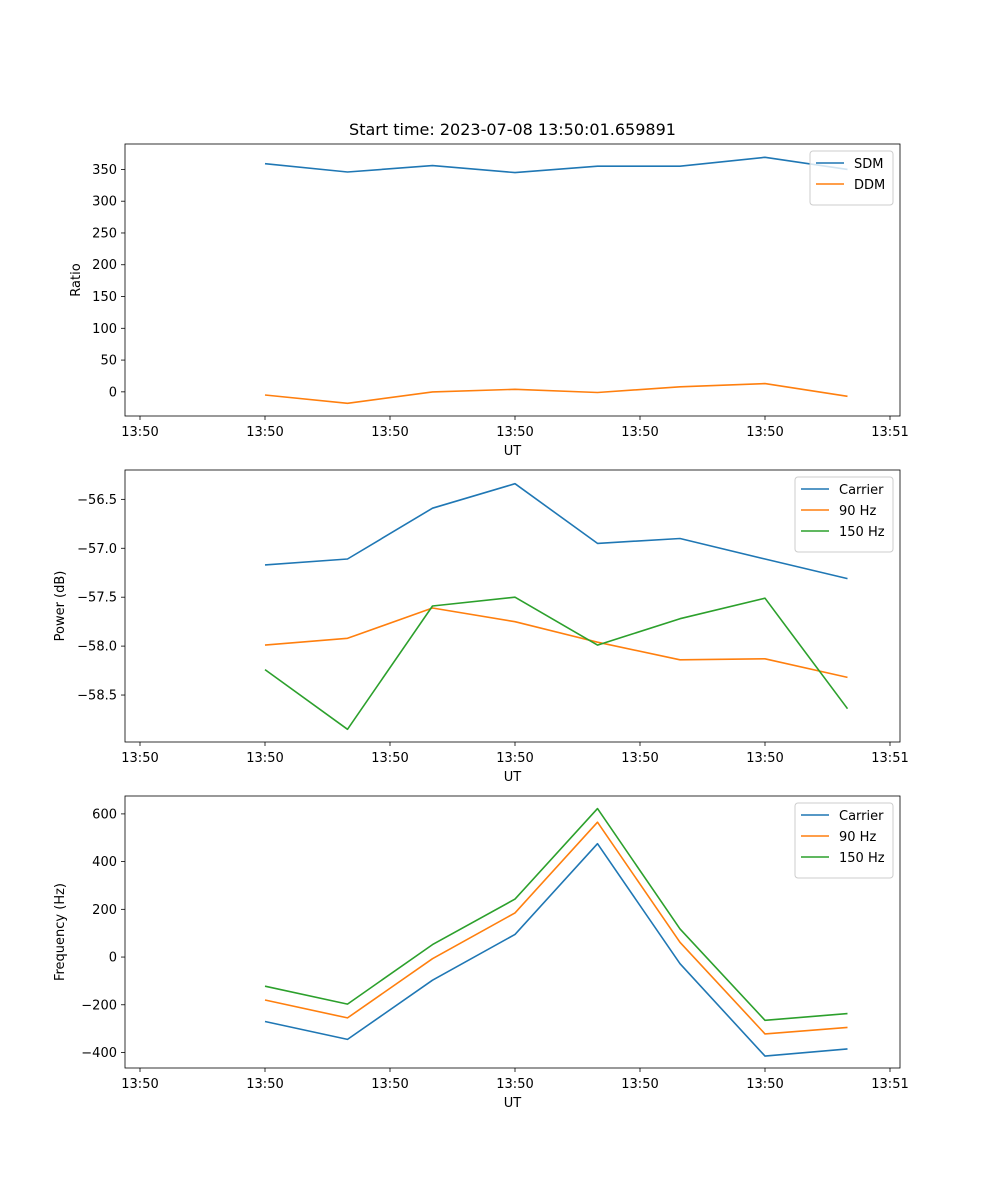 Image resolution: width=1000 pixels, height=1200 pixels. I want to click on y-axis-label: Frequency (Hz), so click(60, 932).